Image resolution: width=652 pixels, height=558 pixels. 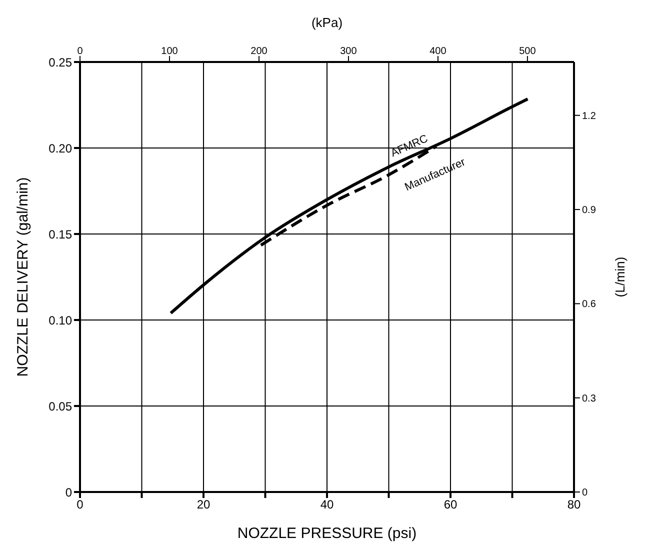 What do you see at coordinates (169, 51) in the screenshot?
I see `x2-tick-label: 100` at bounding box center [169, 51].